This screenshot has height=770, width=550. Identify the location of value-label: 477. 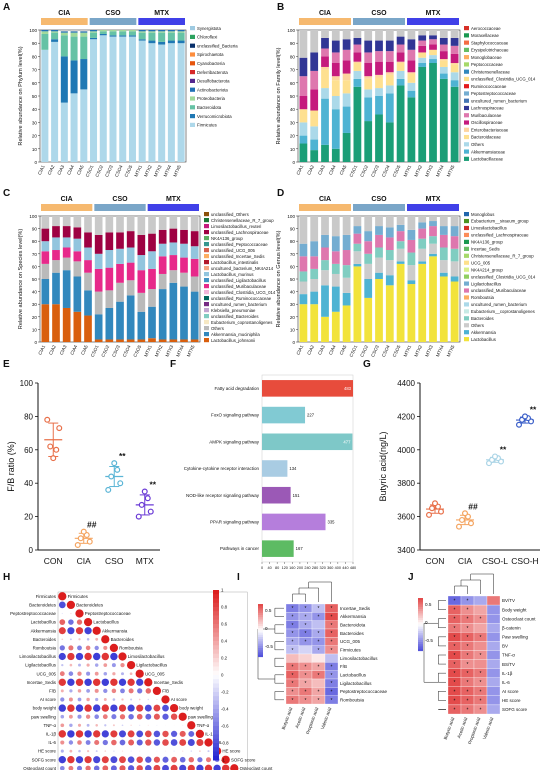
(347, 441).